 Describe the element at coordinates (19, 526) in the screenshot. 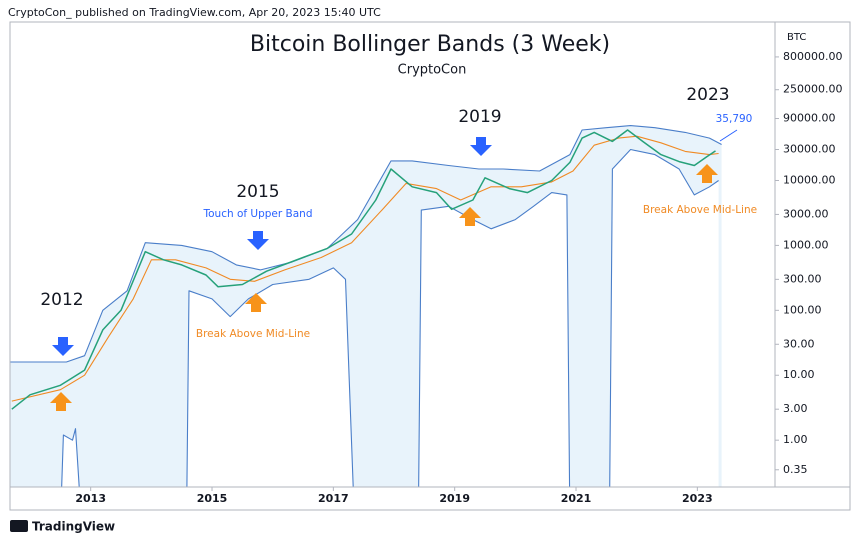

I see `logo` at that location.